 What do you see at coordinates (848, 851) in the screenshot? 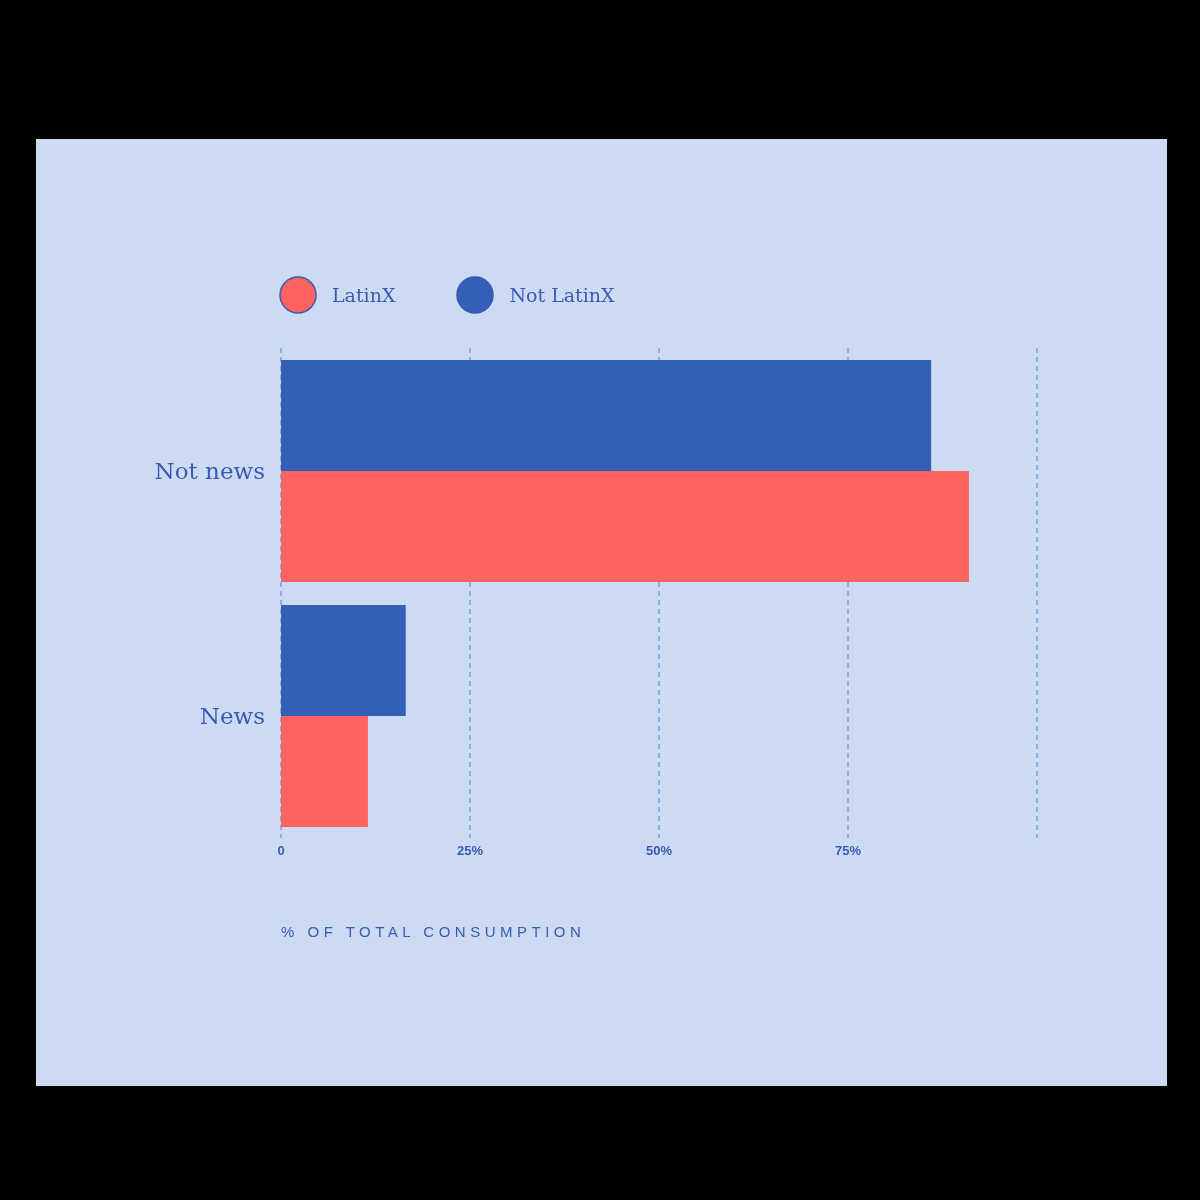
I see `x-tick-label: 75%` at bounding box center [848, 851].